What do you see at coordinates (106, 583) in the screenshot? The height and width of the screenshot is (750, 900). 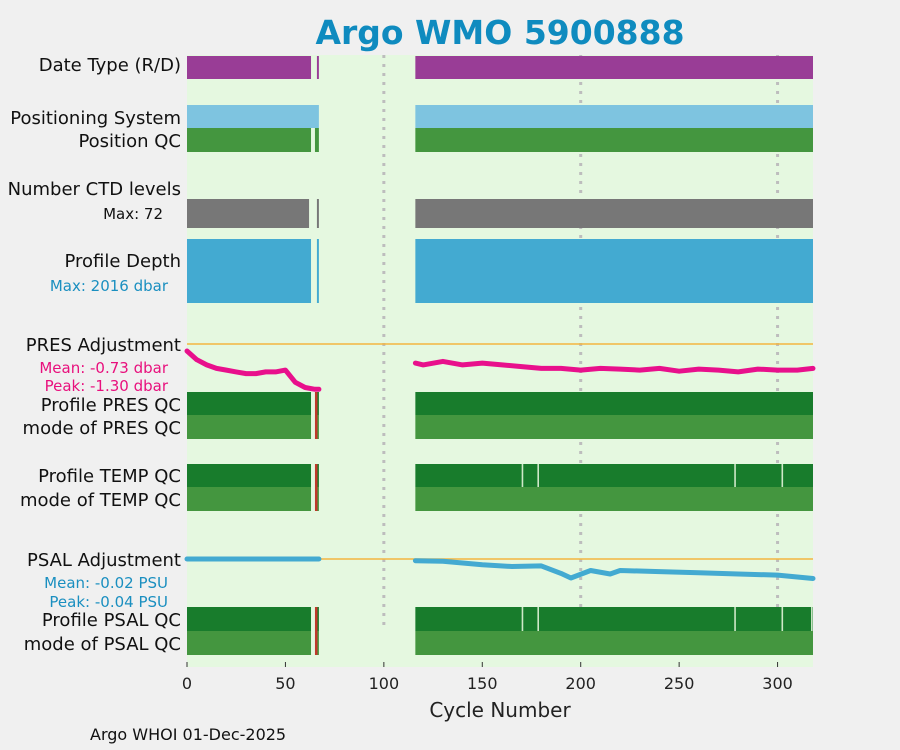 I see `label-psal-mean: Mean: -0.02 PSU` at bounding box center [106, 583].